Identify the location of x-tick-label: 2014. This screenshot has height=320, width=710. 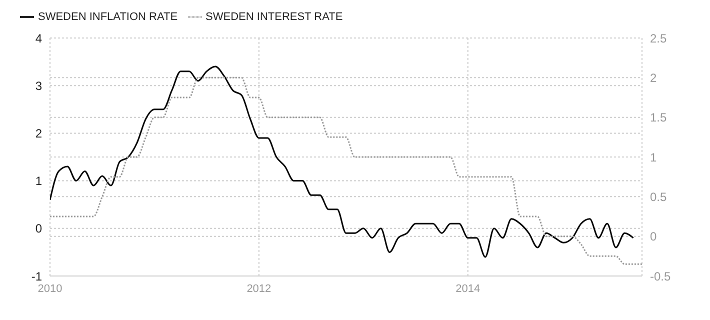
(468, 288).